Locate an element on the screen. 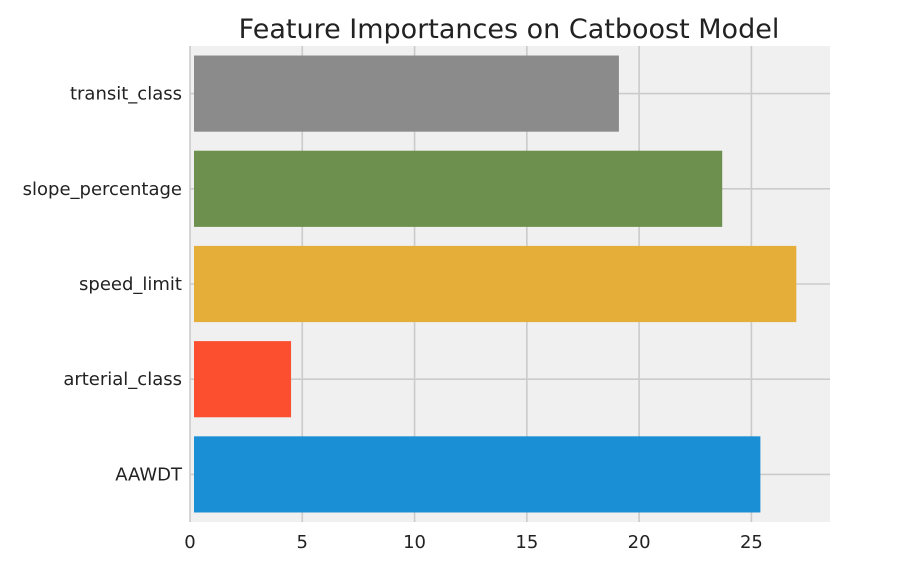 The height and width of the screenshot is (570, 922). x-tick-label: 0 is located at coordinates (189, 542).